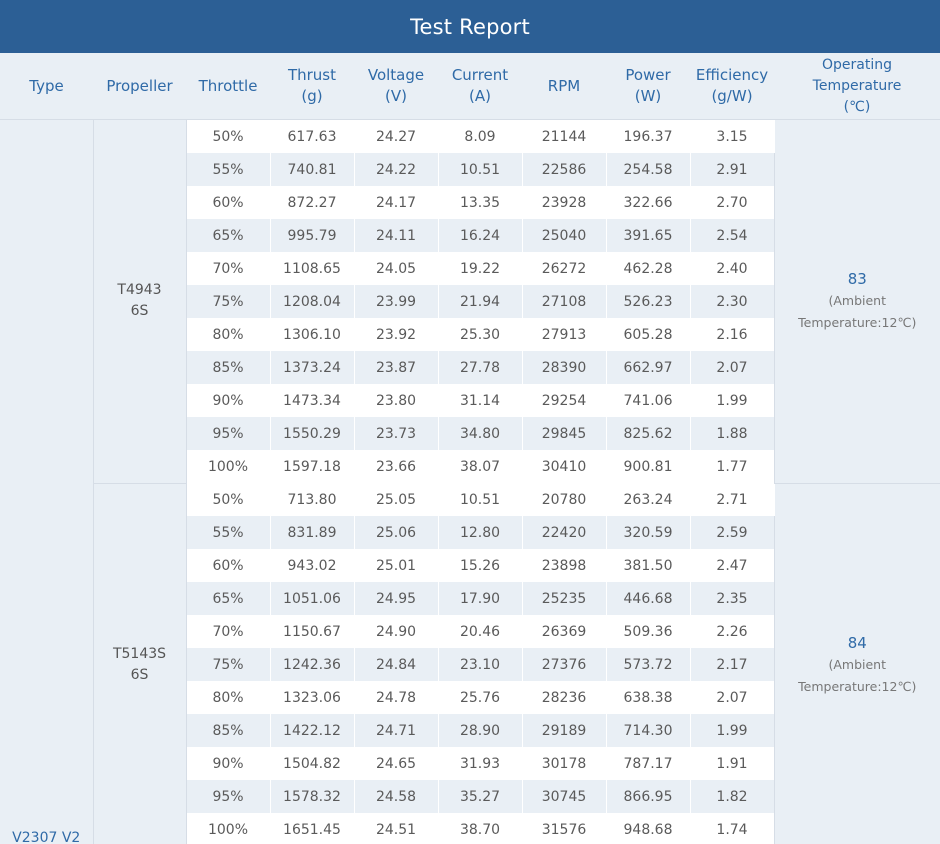 This screenshot has width=940, height=844. I want to click on voltage-cell: 24.11, so click(396, 235).